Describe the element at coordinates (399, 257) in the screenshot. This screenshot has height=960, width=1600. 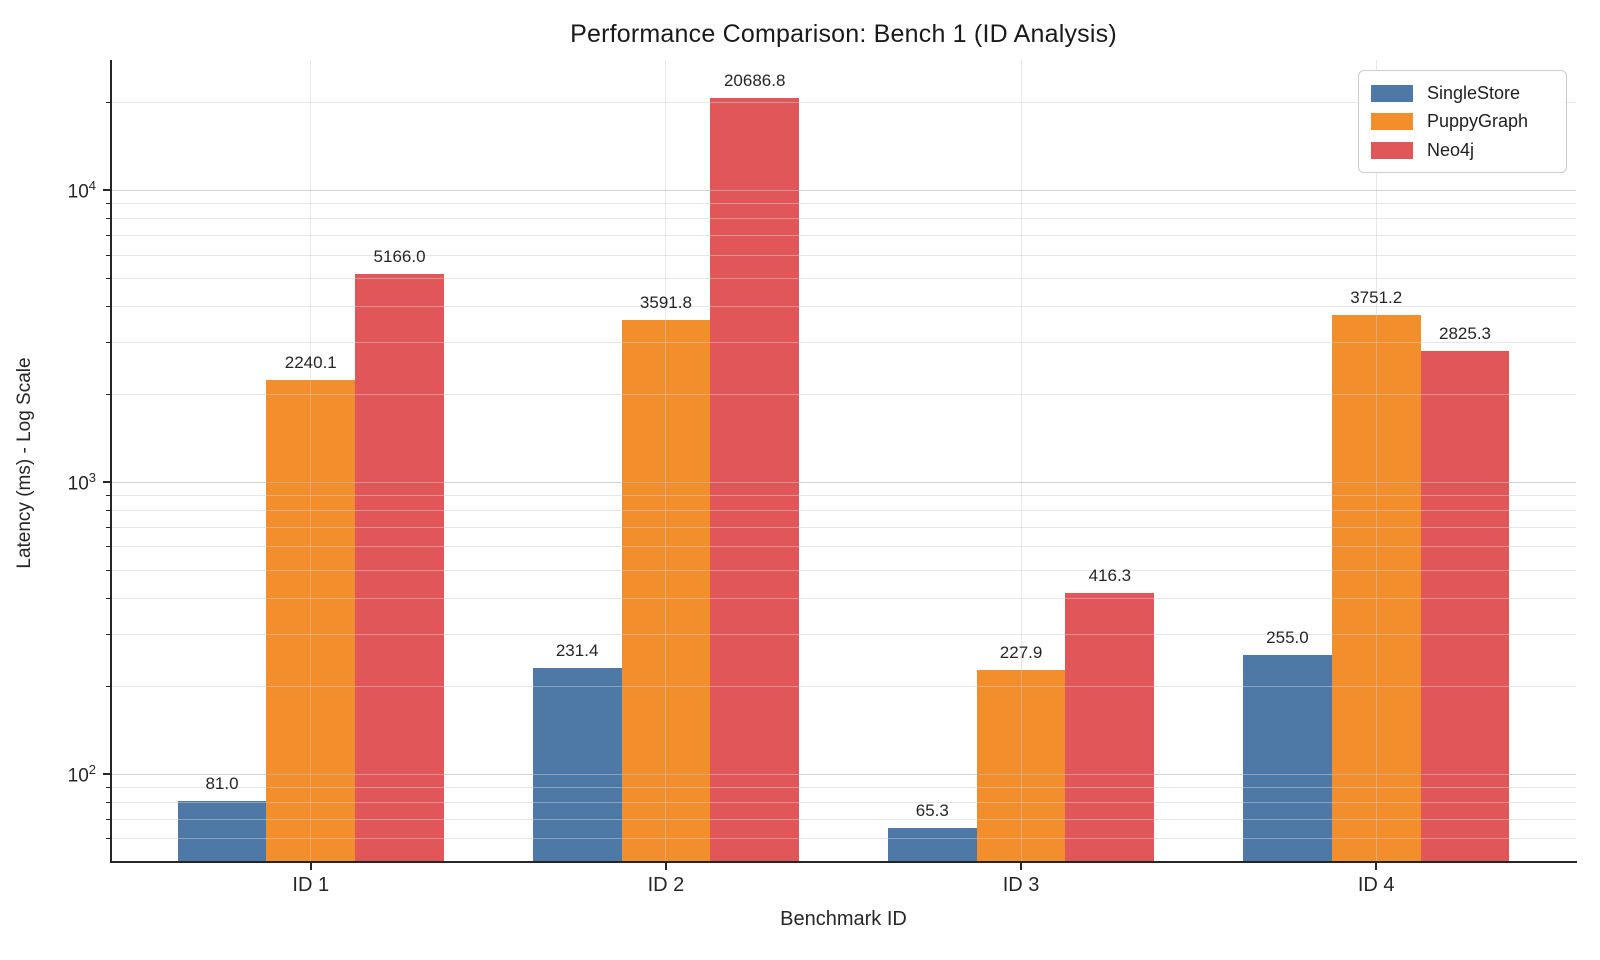
I see `bar-value-label: 5166.0` at that location.